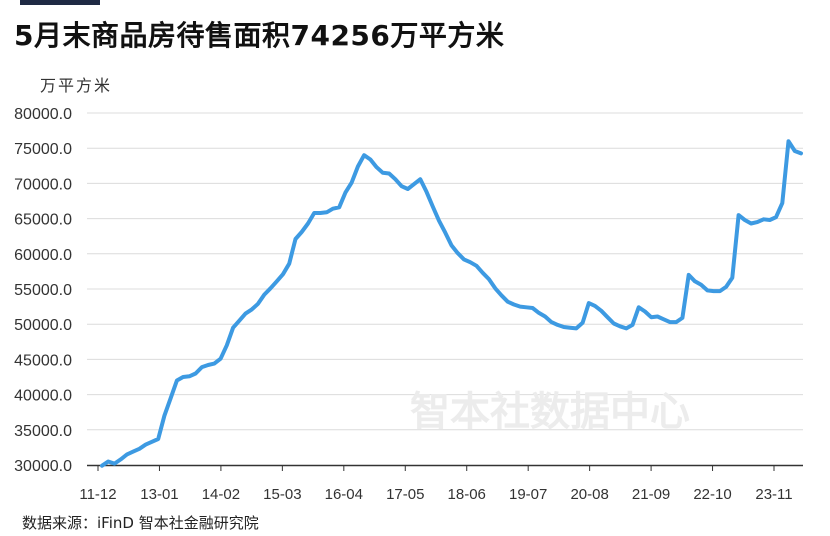 The height and width of the screenshot is (536, 830). What do you see at coordinates (43, 396) in the screenshot?
I see `y-tick-label: 40000.0` at bounding box center [43, 396].